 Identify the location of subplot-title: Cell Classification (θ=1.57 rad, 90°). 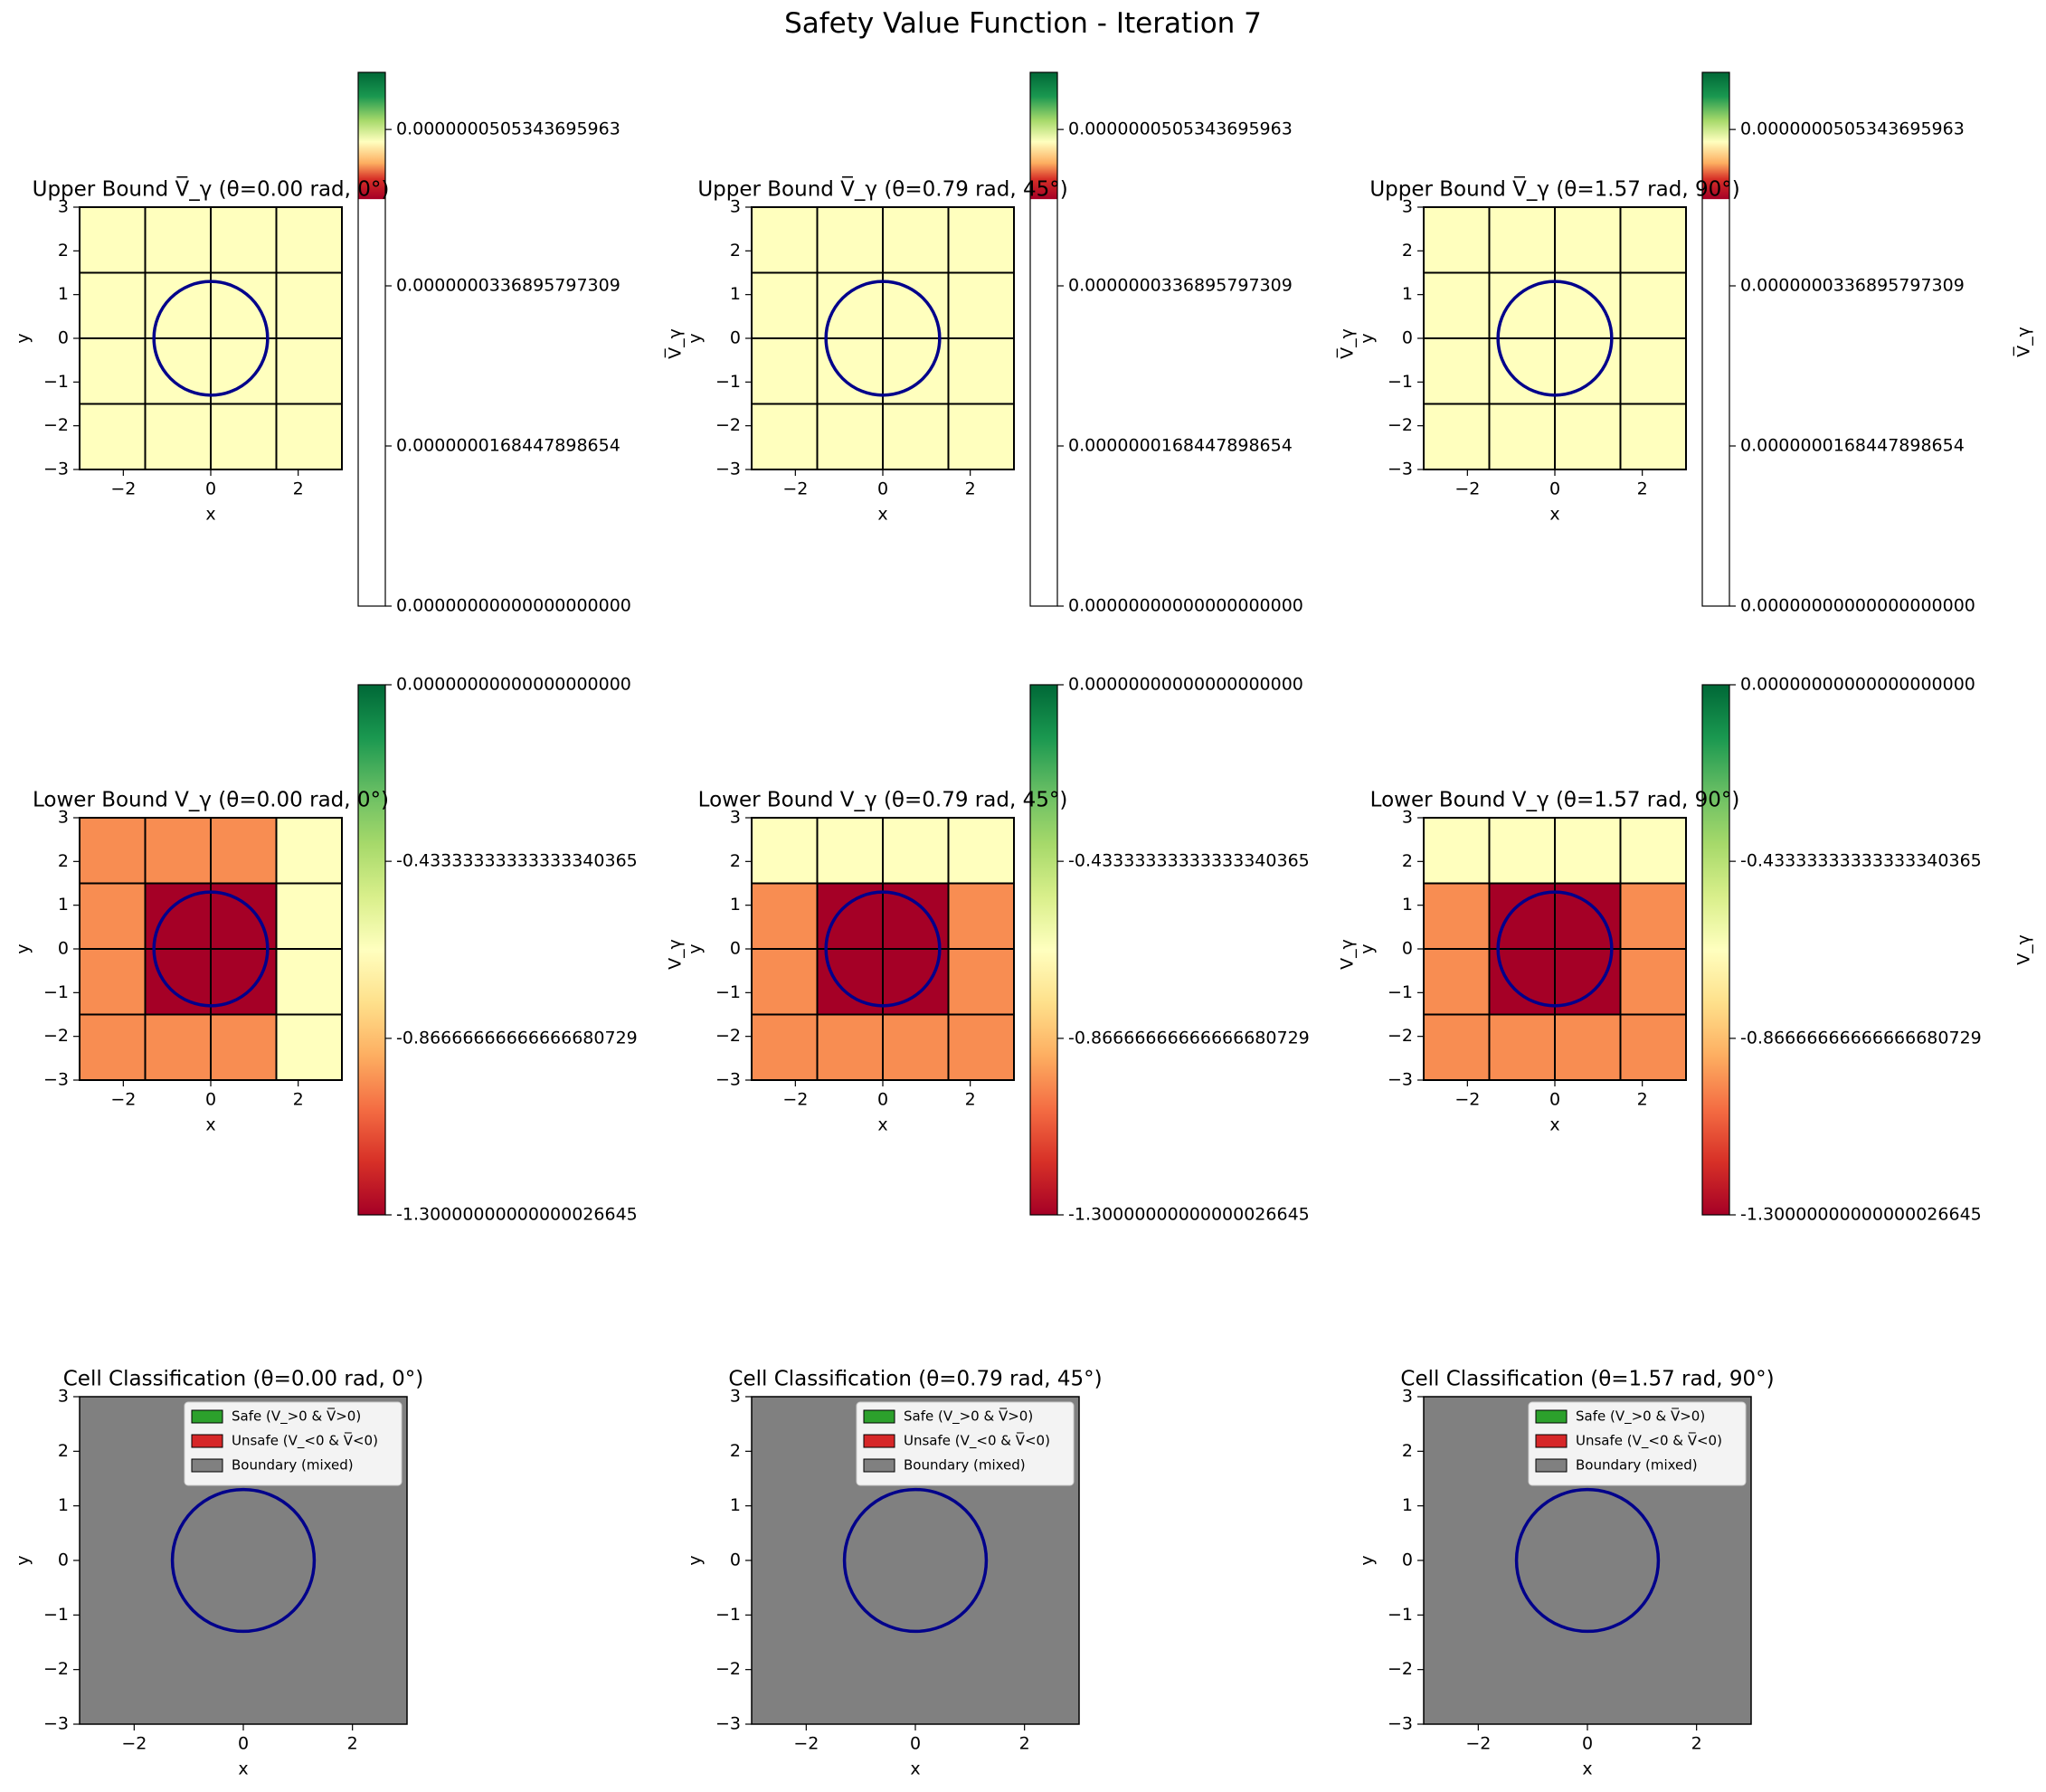
(1587, 1379).